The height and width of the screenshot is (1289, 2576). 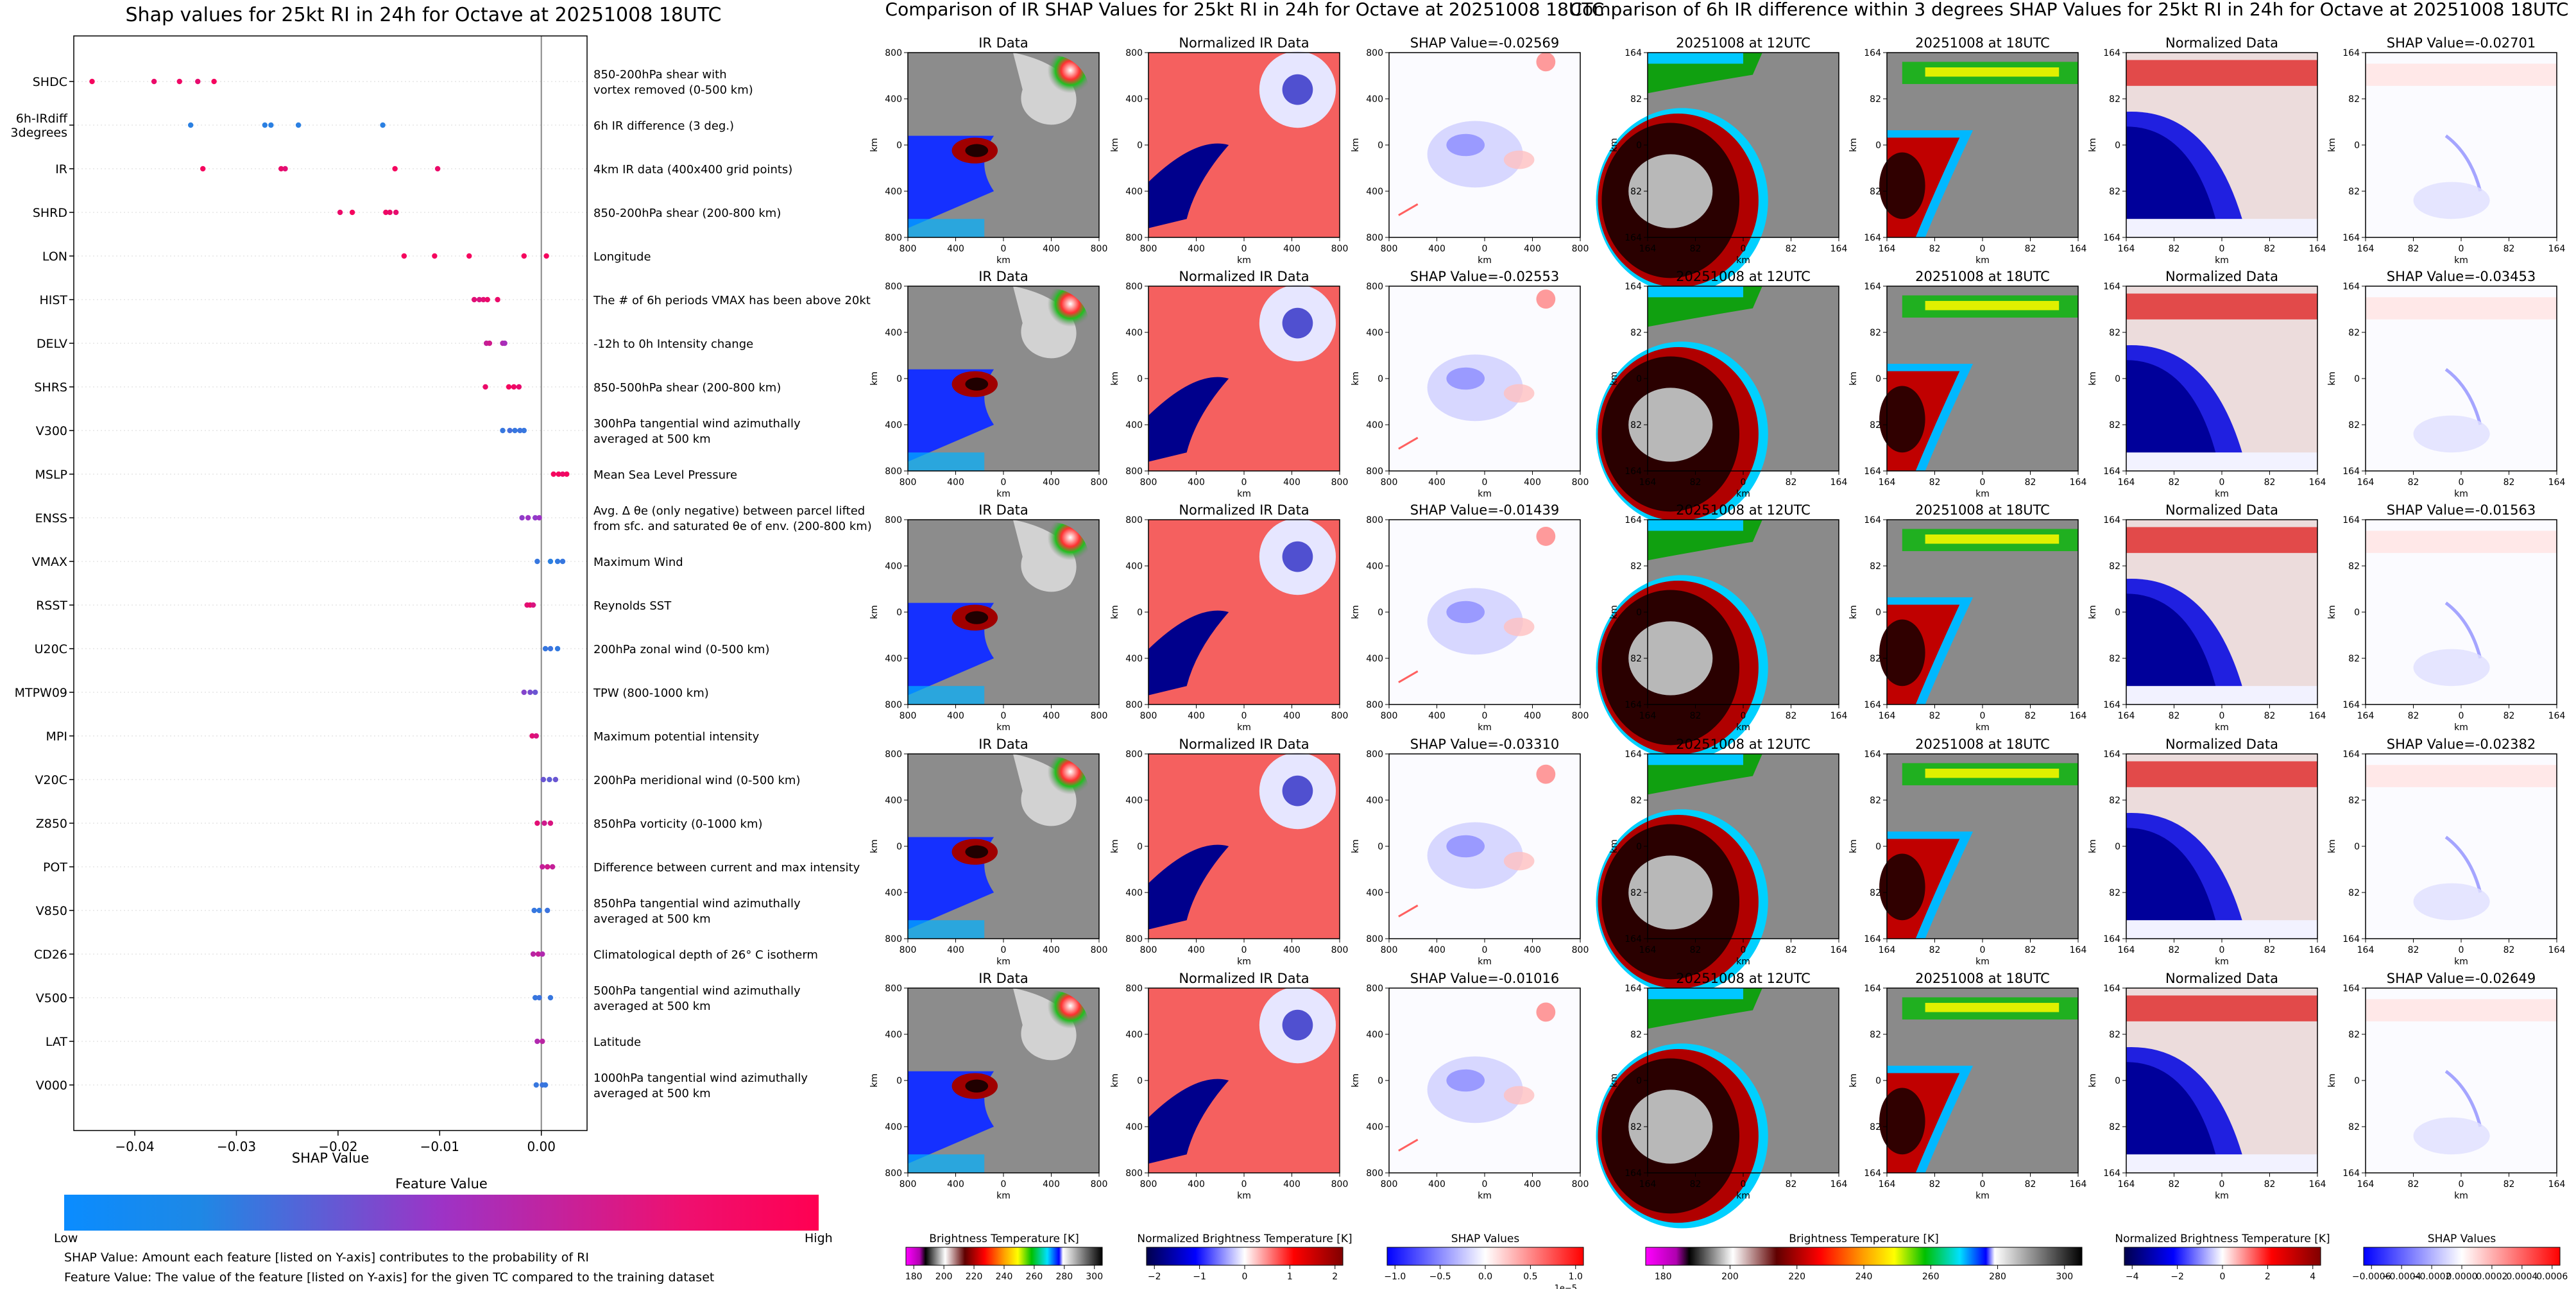 I want to click on colorbar-tick-label: 240, so click(x=1864, y=1277).